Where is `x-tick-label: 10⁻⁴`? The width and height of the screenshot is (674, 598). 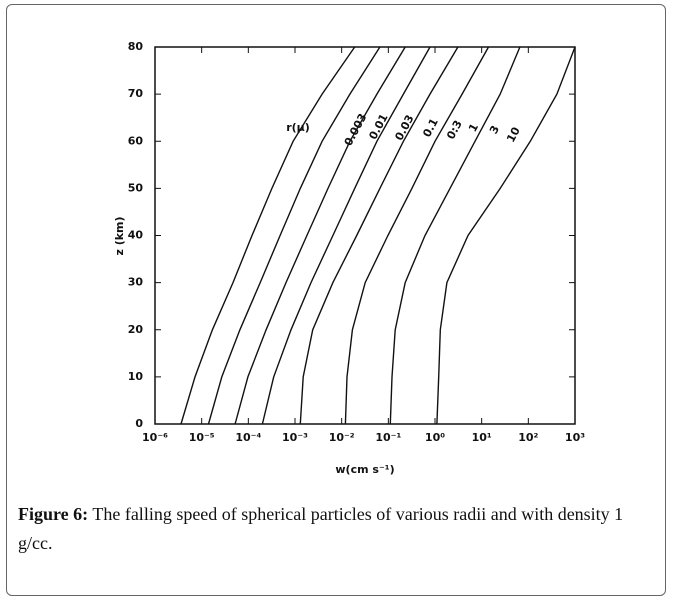 x-tick-label: 10⁻⁴ is located at coordinates (248, 437).